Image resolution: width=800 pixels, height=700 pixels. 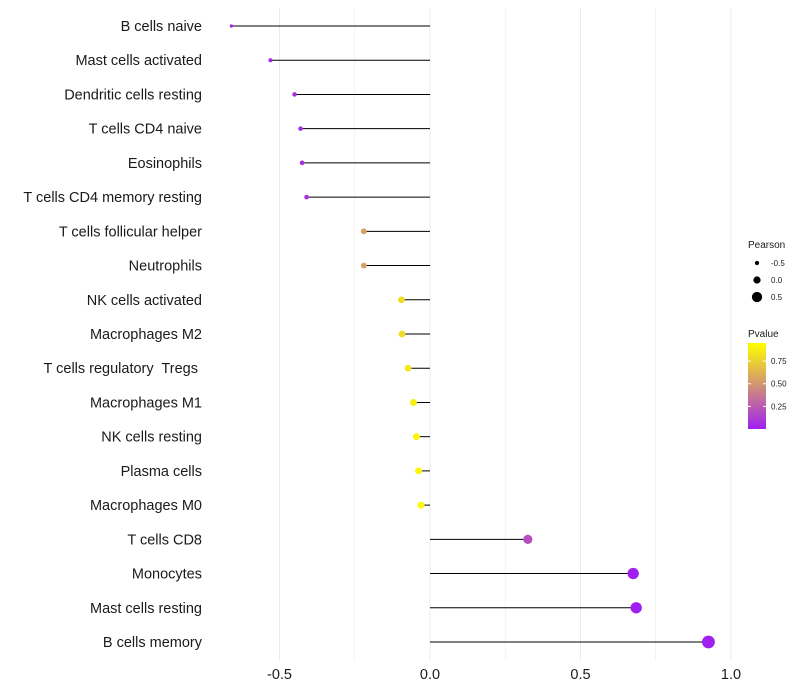 What do you see at coordinates (504, 675) in the screenshot?
I see `x-tick-labels: -0.5 0.0 0.5 1.0` at bounding box center [504, 675].